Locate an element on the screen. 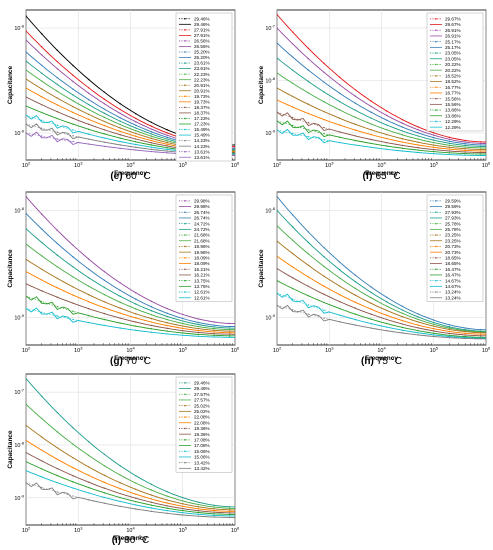  y-tick-label: 10-8 is located at coordinates (19, 444).